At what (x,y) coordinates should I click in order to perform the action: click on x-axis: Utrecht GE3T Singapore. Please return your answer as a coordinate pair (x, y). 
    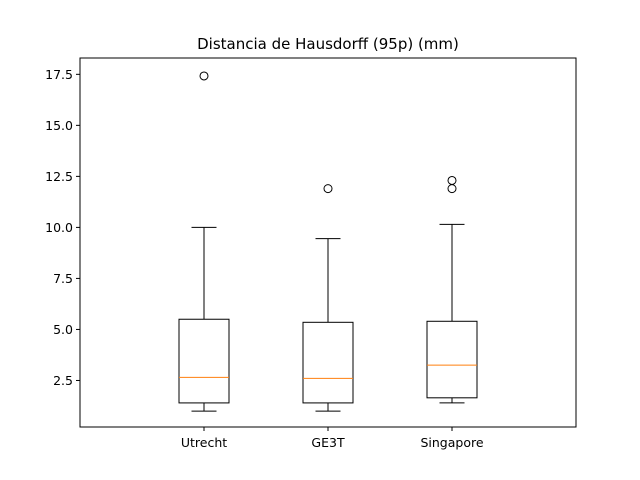
    Looking at the image, I should click on (332, 438).